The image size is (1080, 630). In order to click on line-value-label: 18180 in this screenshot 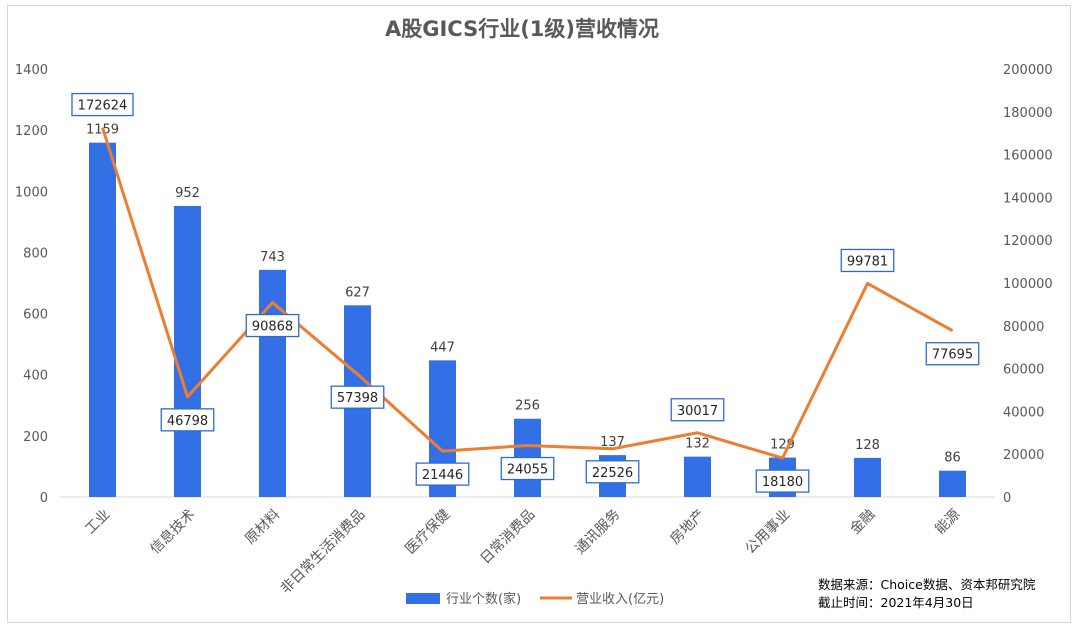, I will do `click(782, 481)`.